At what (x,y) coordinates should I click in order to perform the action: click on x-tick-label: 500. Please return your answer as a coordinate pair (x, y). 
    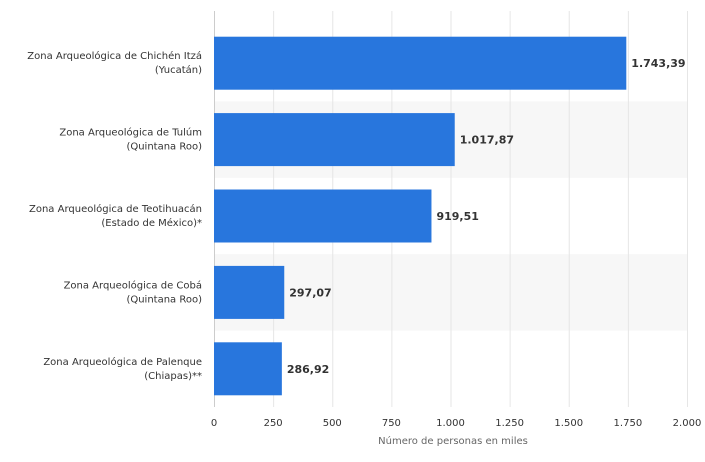
    Looking at the image, I should click on (332, 423).